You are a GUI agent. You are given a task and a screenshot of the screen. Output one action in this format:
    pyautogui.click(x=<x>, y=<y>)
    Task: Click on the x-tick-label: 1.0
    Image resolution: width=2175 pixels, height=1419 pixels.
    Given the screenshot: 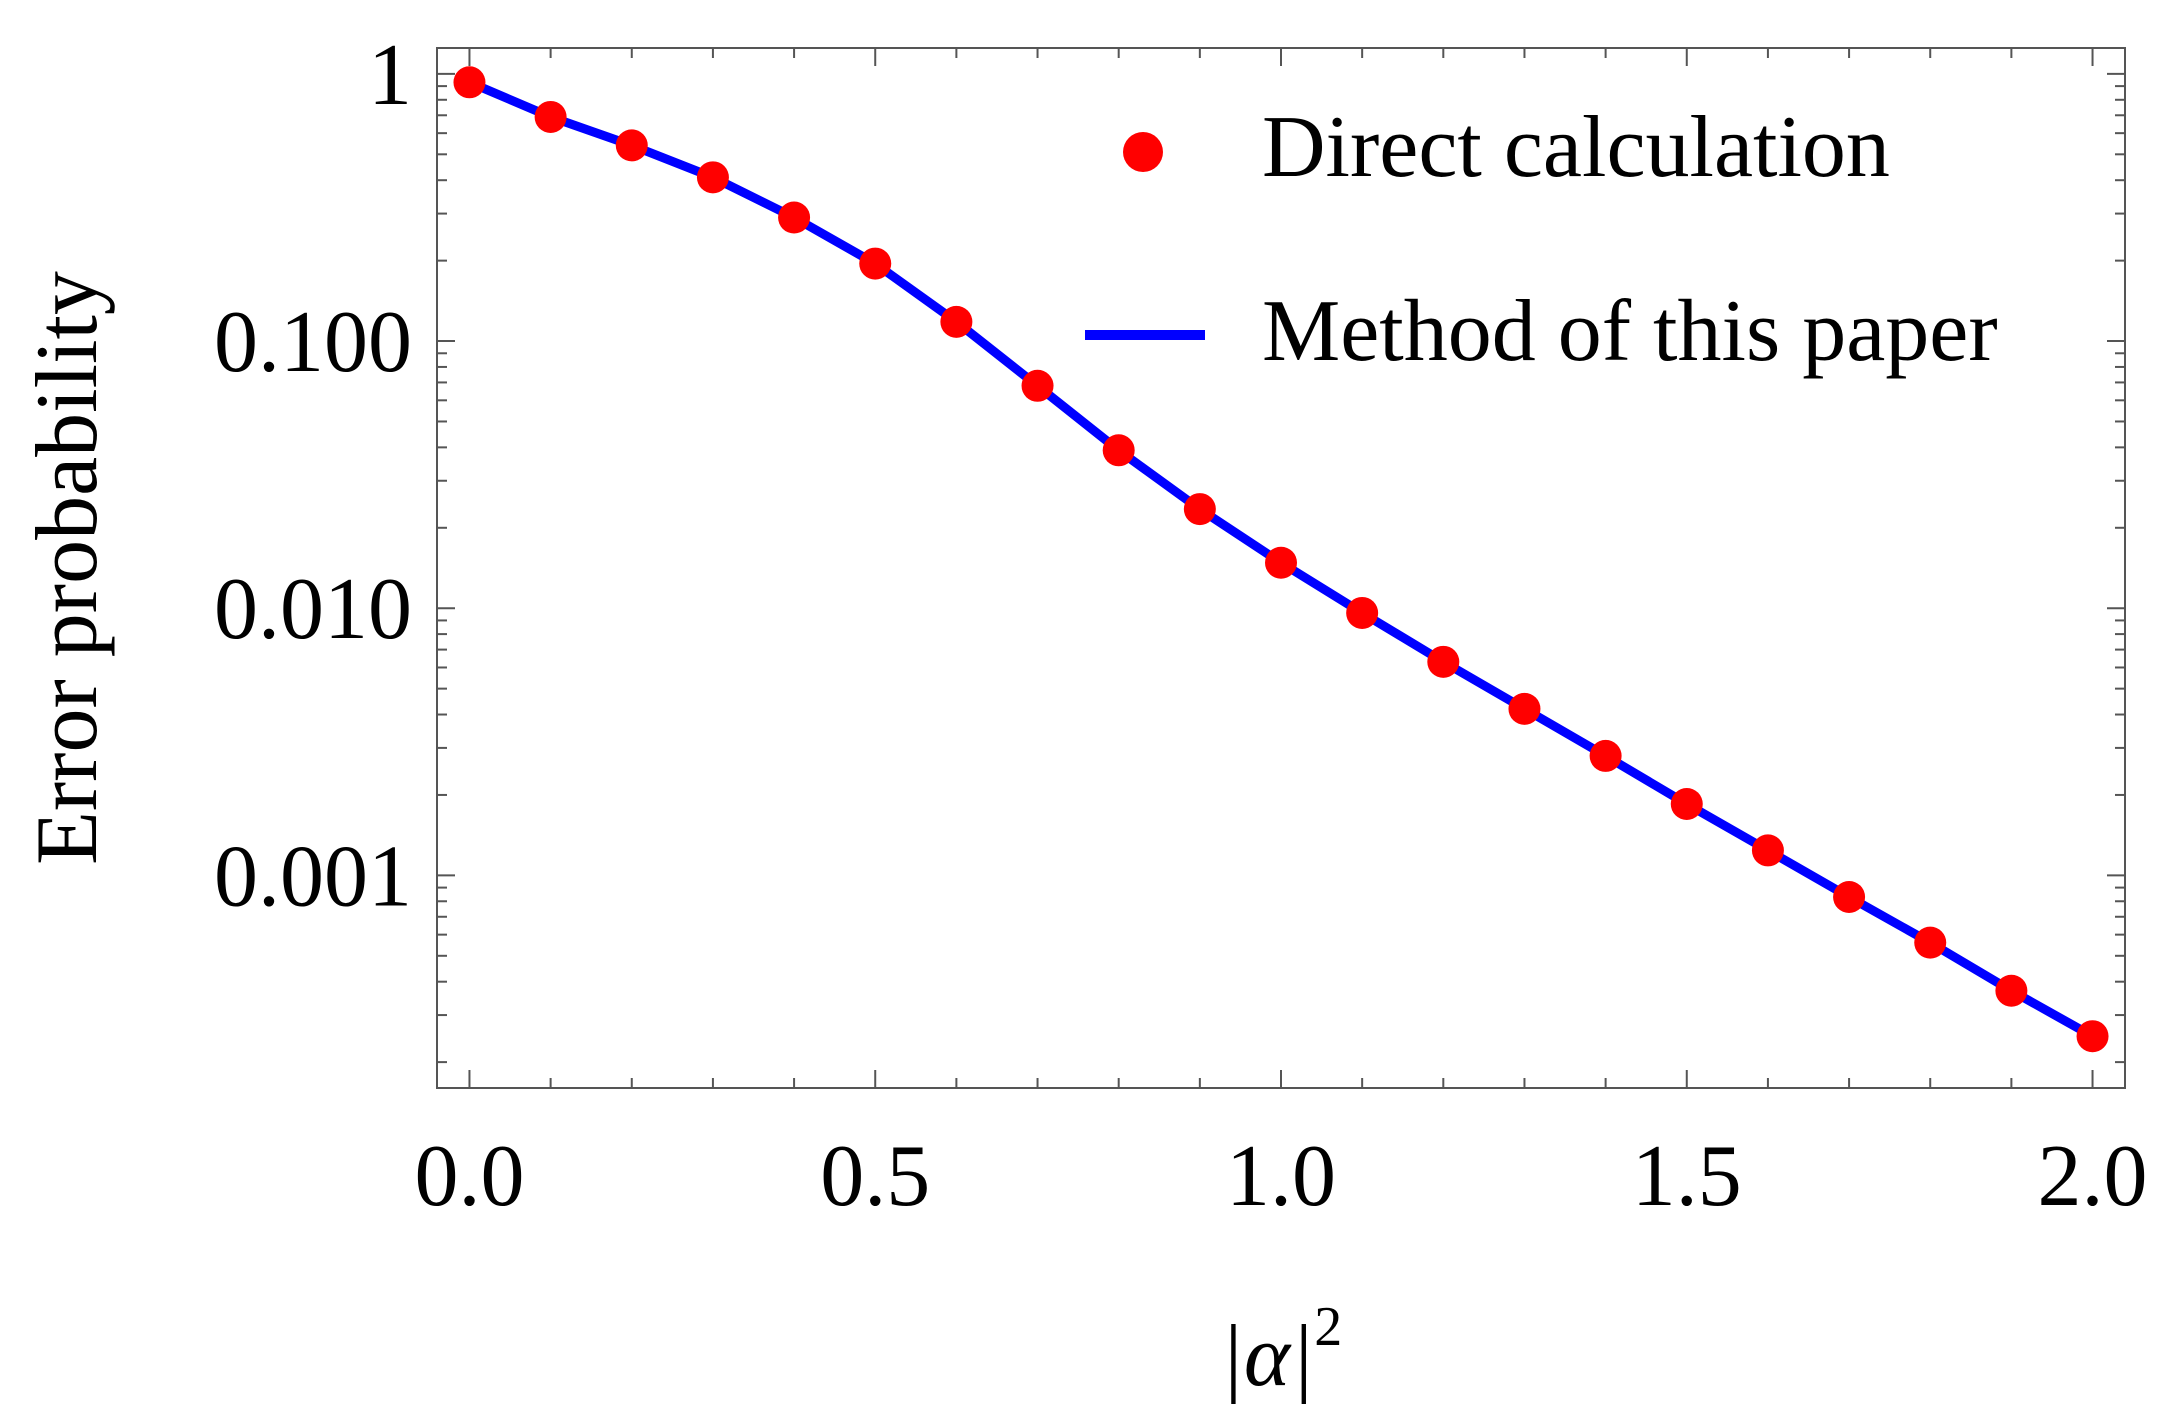 What is the action you would take?
    pyautogui.click(x=1281, y=1176)
    